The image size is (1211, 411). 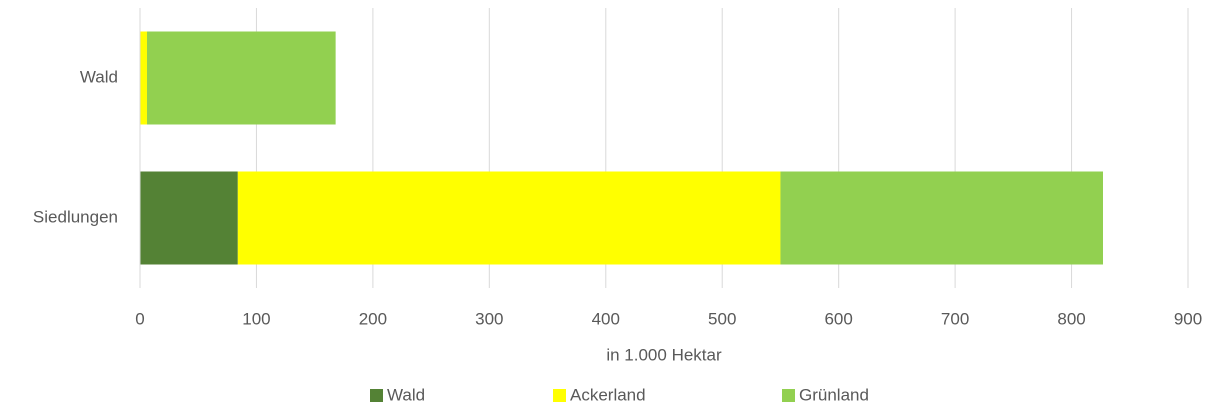 I want to click on x-tick-label: 300, so click(x=489, y=318).